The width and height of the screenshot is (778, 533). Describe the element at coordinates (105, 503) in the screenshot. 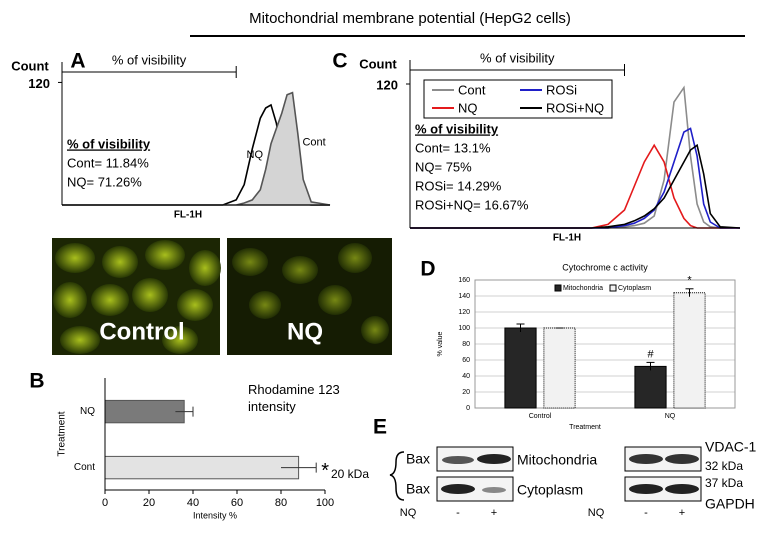

I see `x-tick-label: 0` at that location.